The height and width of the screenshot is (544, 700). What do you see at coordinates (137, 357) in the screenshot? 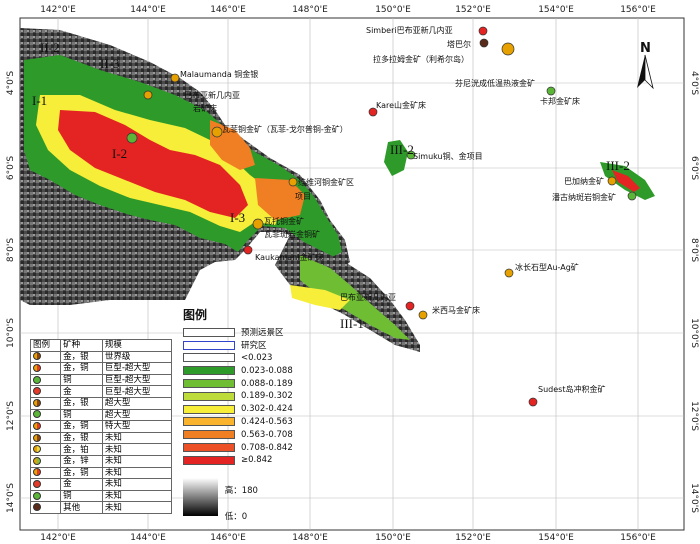
I see `mineral-scale: 世界级` at bounding box center [137, 357].